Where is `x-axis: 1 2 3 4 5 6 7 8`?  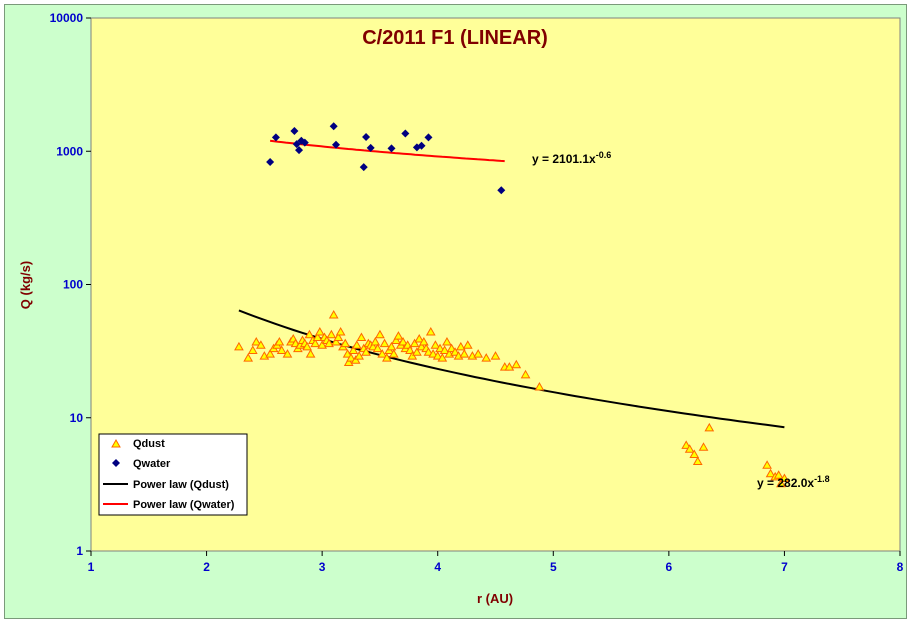
x-axis: 1 2 3 4 5 6 7 8 is located at coordinates (496, 562).